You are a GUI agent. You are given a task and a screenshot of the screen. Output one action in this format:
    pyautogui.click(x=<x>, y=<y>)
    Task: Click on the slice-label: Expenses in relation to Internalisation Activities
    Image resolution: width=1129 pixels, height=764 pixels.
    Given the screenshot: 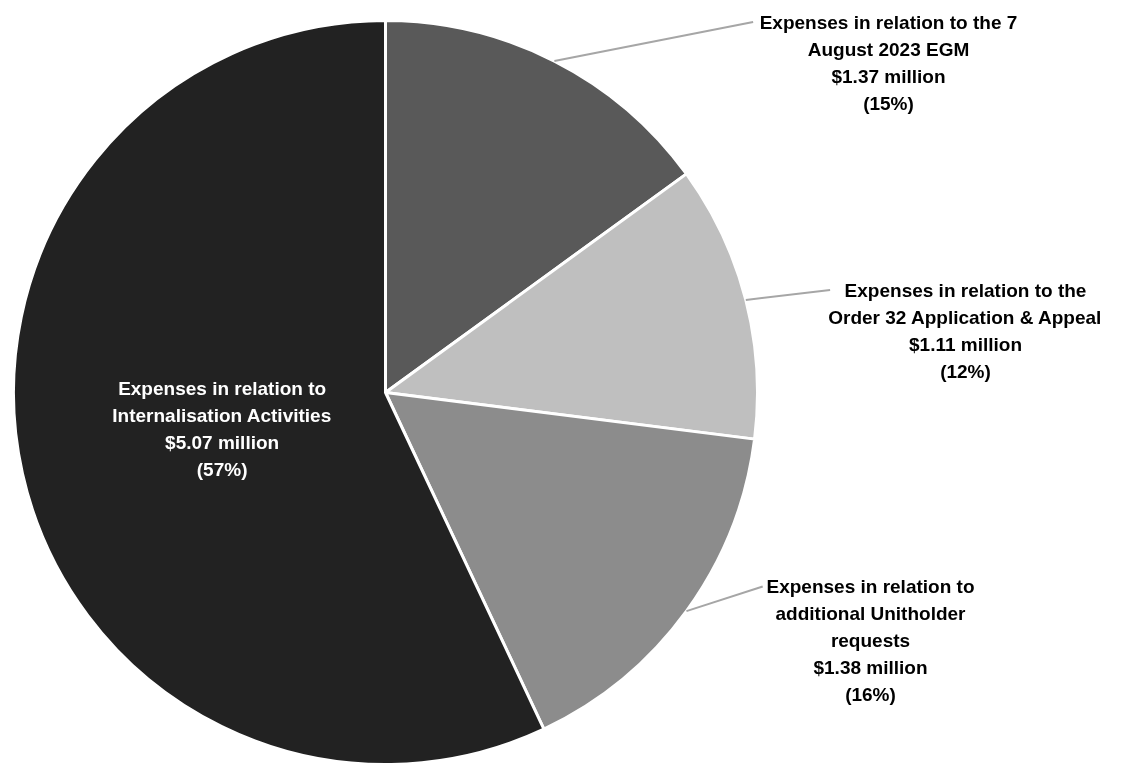 What is the action you would take?
    pyautogui.click(x=222, y=402)
    